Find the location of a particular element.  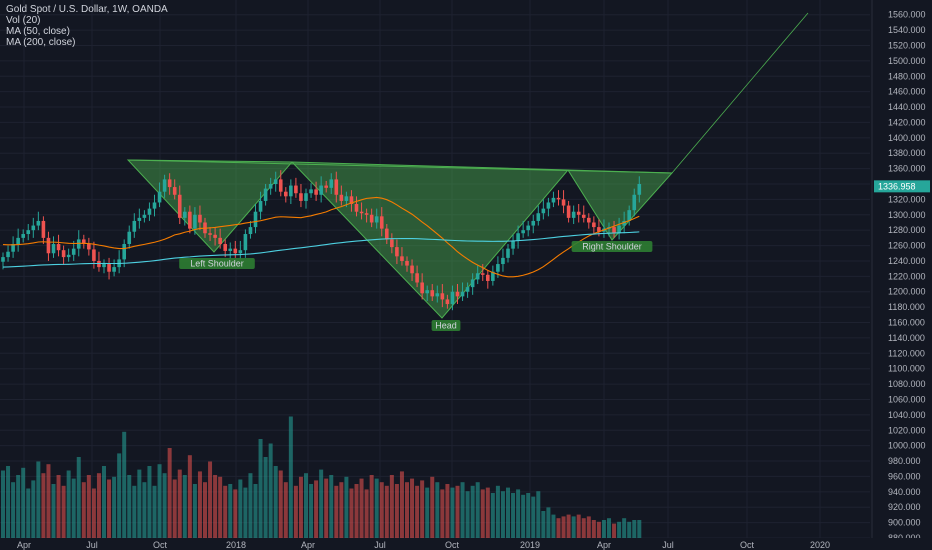

legend-ma200: MA (200, close) is located at coordinates (41, 42).